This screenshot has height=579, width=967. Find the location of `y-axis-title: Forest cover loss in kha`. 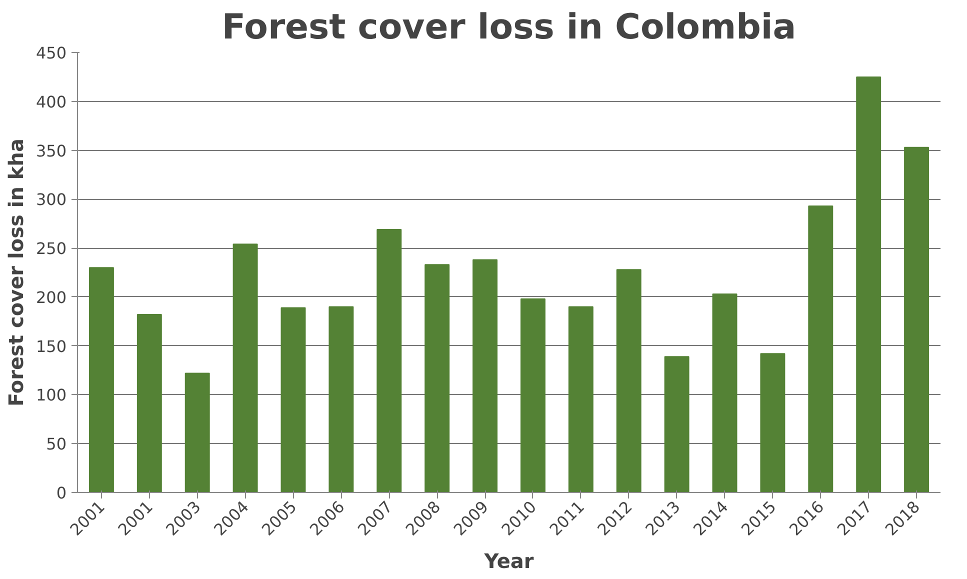

y-axis-title: Forest cover loss in kha is located at coordinates (16, 272).